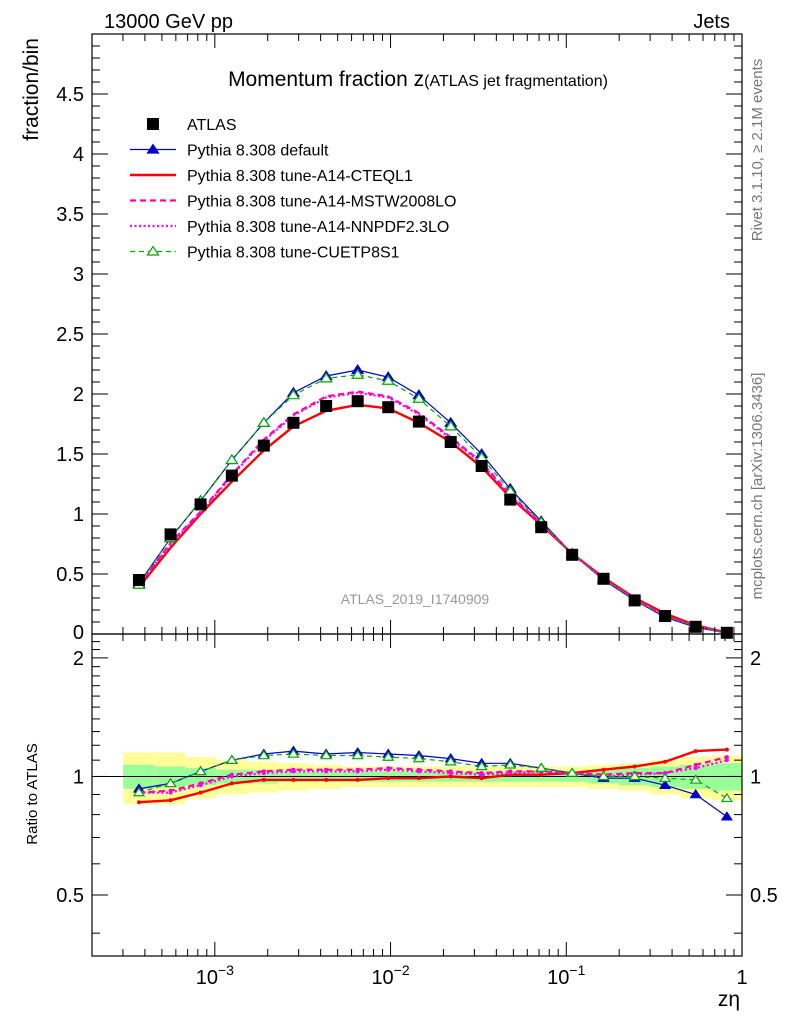 The image size is (786, 1029). What do you see at coordinates (78, 275) in the screenshot?
I see `y-tick-label: 3` at bounding box center [78, 275].